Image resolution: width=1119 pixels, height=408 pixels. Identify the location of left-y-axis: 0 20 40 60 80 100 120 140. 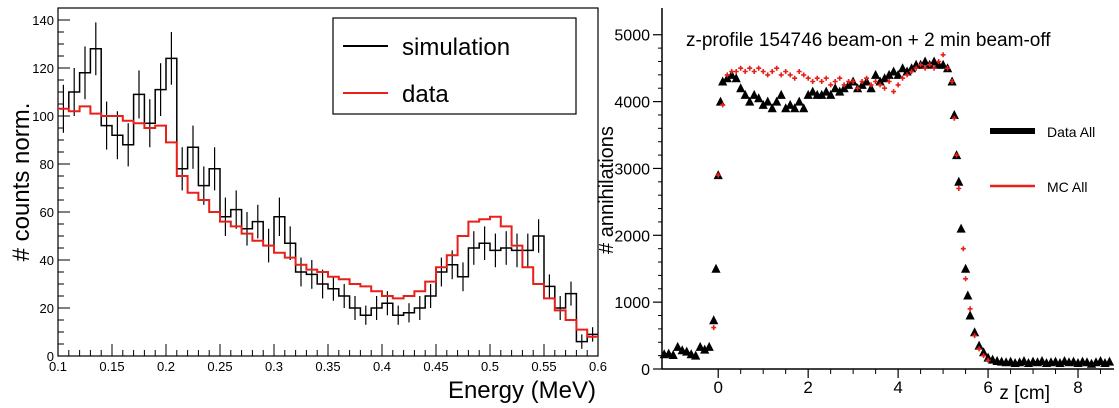
(51, 188).